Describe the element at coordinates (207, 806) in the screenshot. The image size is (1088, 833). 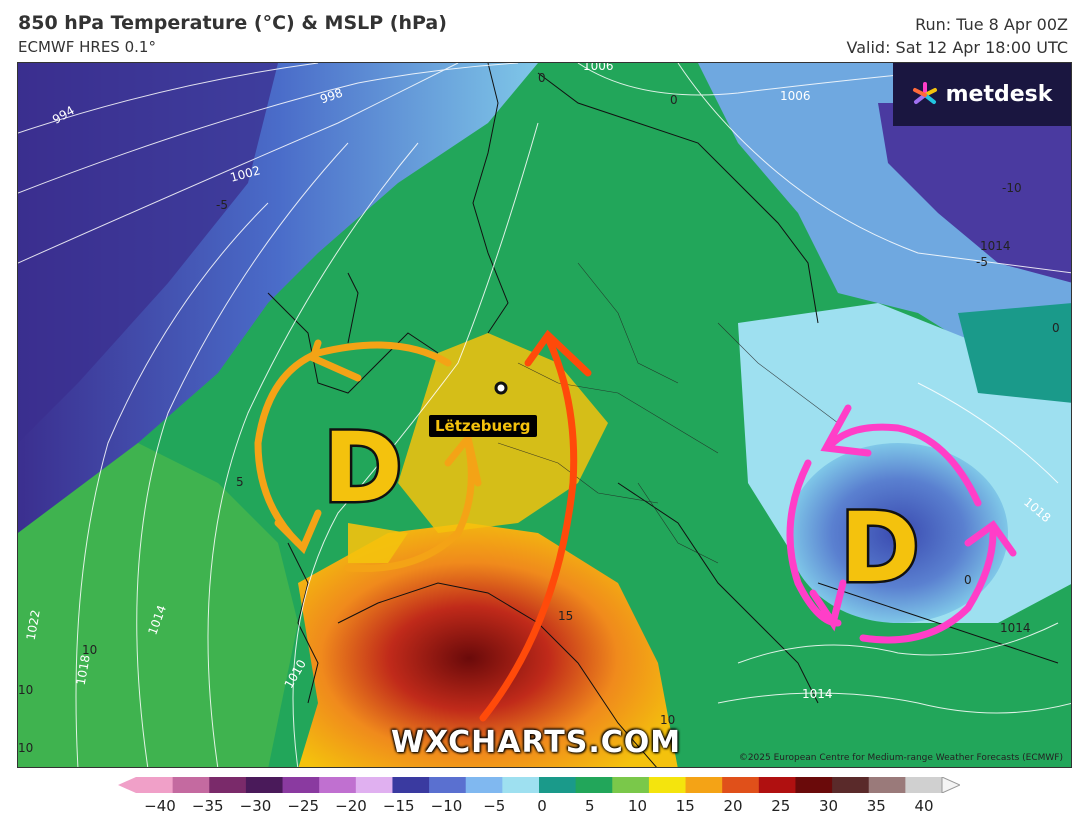
I see `scale-tick-label: −35` at that location.